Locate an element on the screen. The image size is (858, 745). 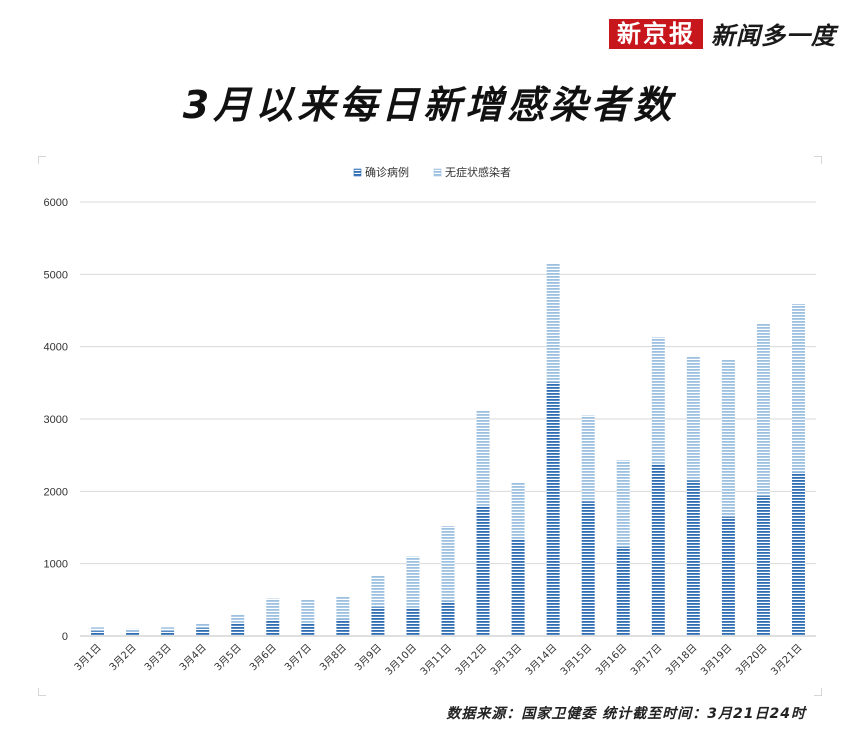
x-tick-label: 3月13日 is located at coordinates (506, 660).